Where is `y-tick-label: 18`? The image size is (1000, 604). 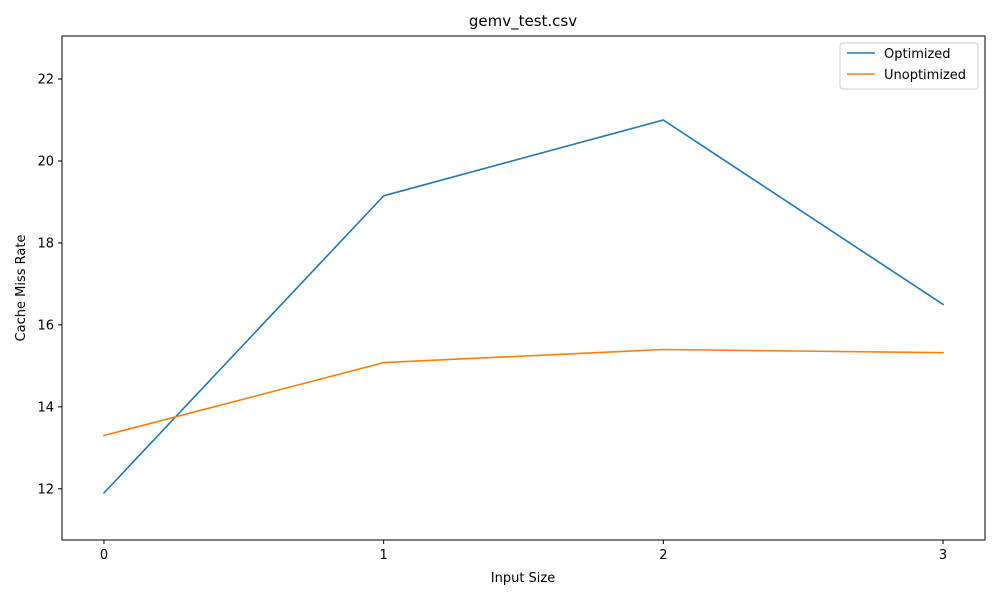
y-tick-label: 18 is located at coordinates (45, 243).